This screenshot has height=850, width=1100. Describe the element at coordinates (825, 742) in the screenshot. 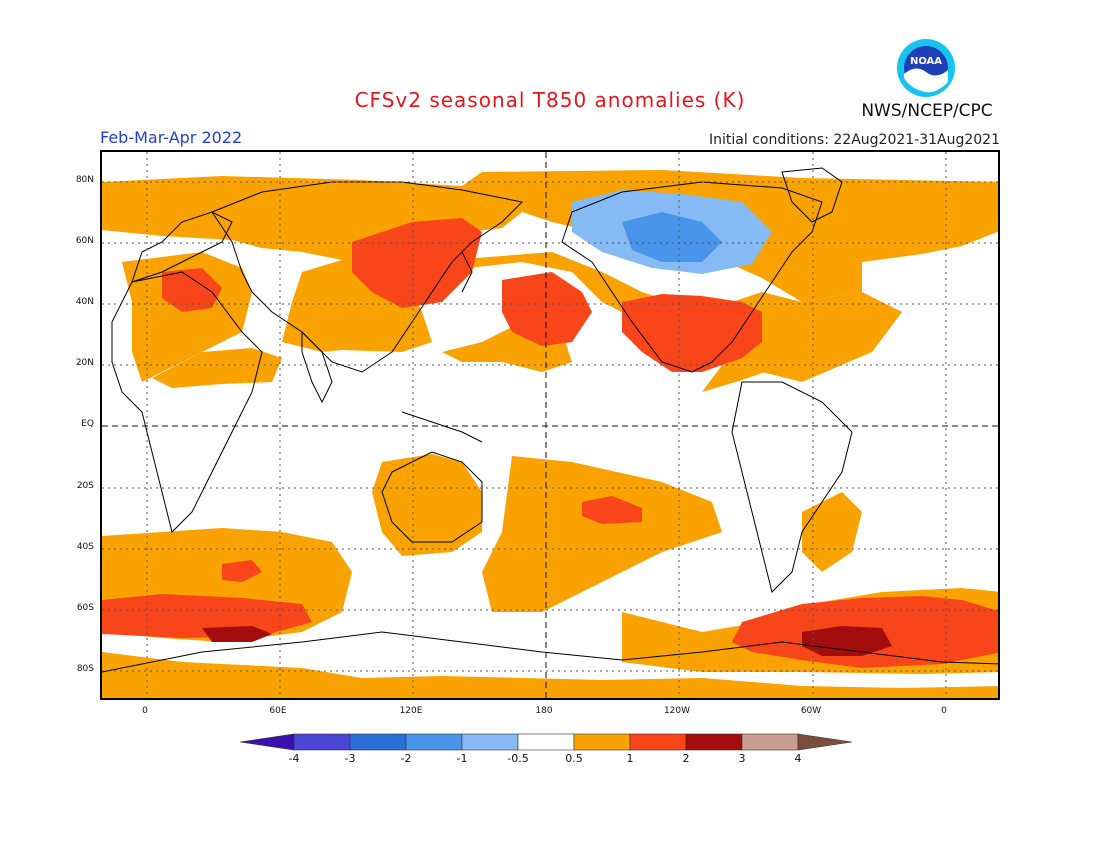

I see `colorbar-swatch-max` at that location.